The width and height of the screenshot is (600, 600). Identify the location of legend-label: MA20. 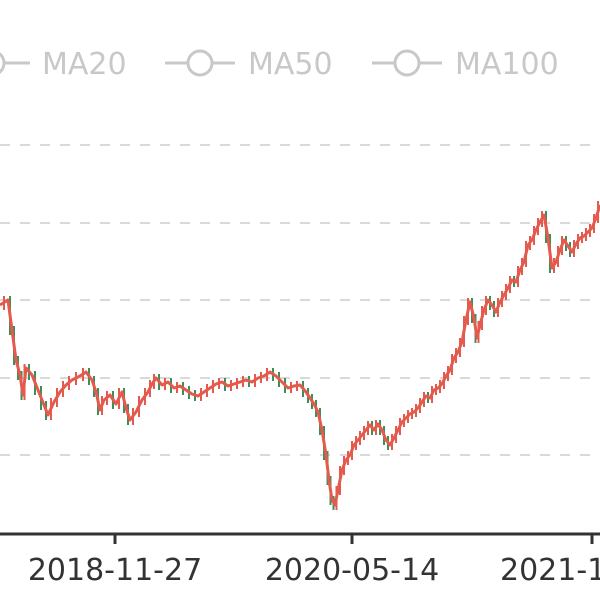
(84, 64).